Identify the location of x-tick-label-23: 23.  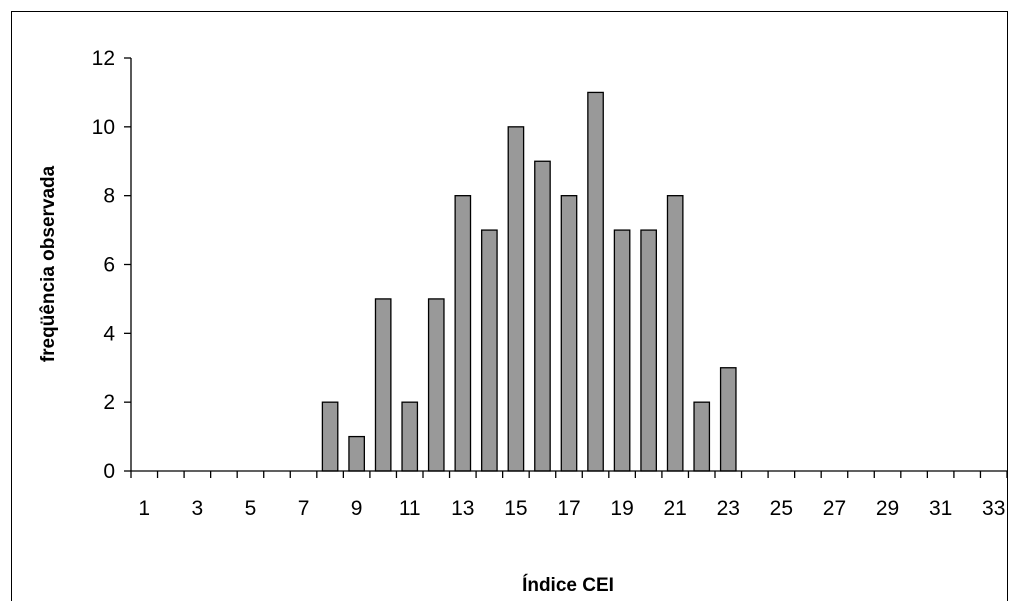
(728, 508).